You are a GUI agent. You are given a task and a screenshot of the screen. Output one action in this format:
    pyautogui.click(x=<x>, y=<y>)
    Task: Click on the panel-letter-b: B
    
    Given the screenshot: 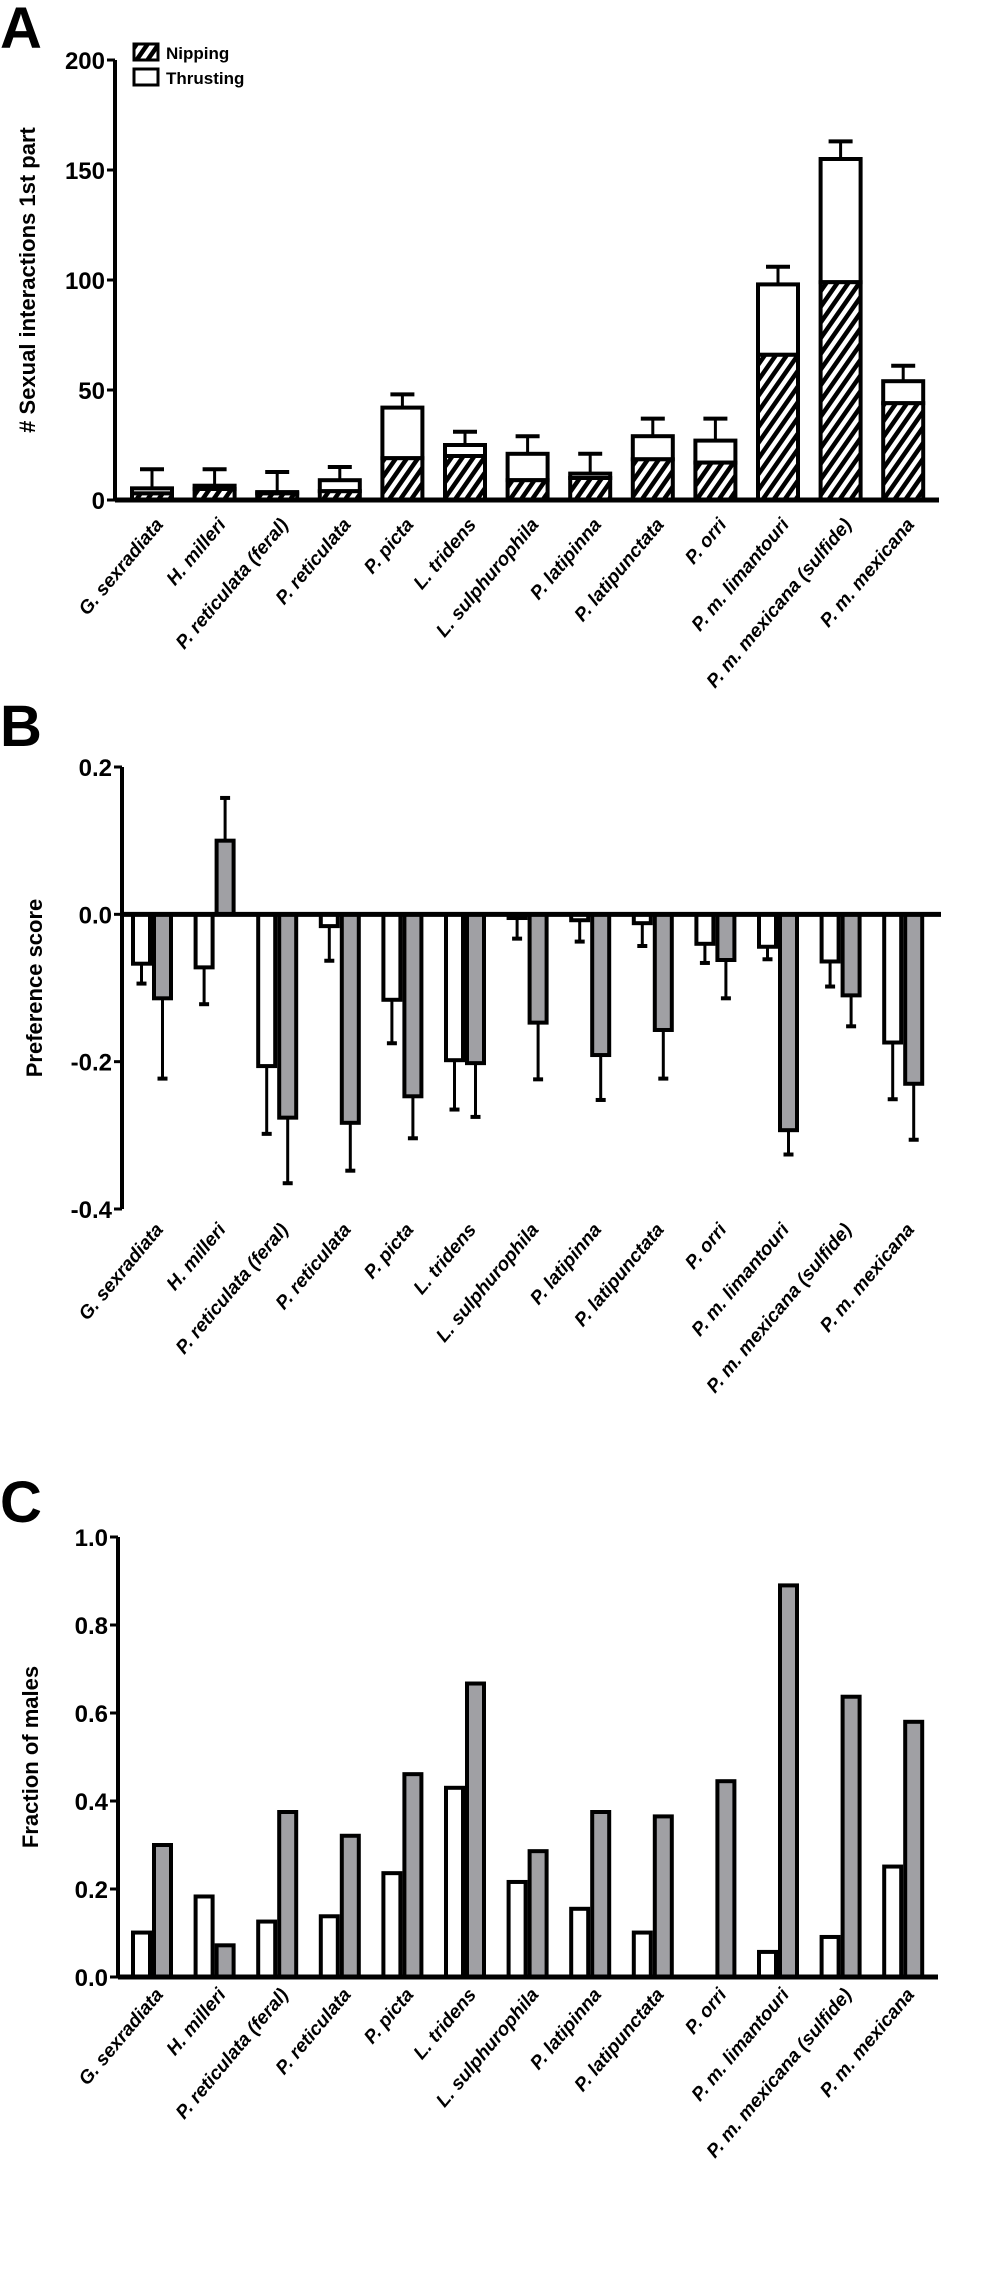 What is the action you would take?
    pyautogui.click(x=21, y=726)
    